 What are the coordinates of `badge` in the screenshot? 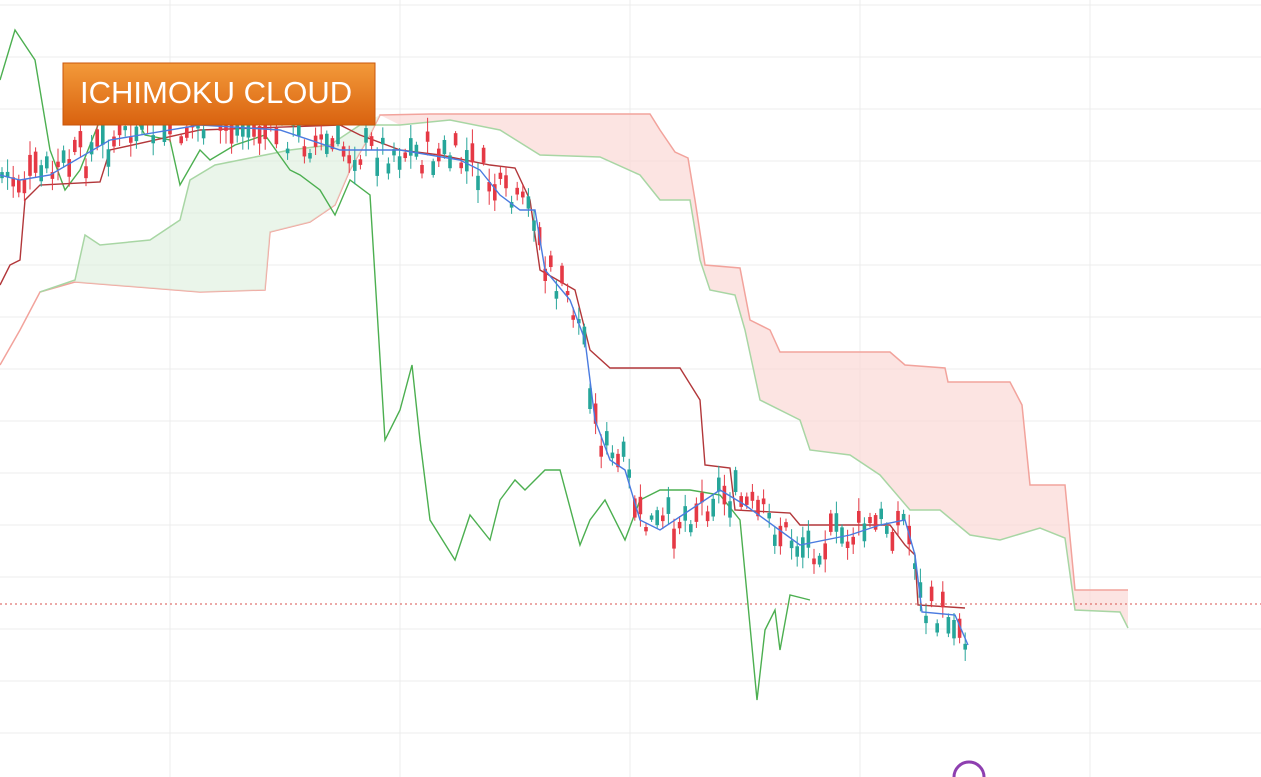 It's located at (219, 94).